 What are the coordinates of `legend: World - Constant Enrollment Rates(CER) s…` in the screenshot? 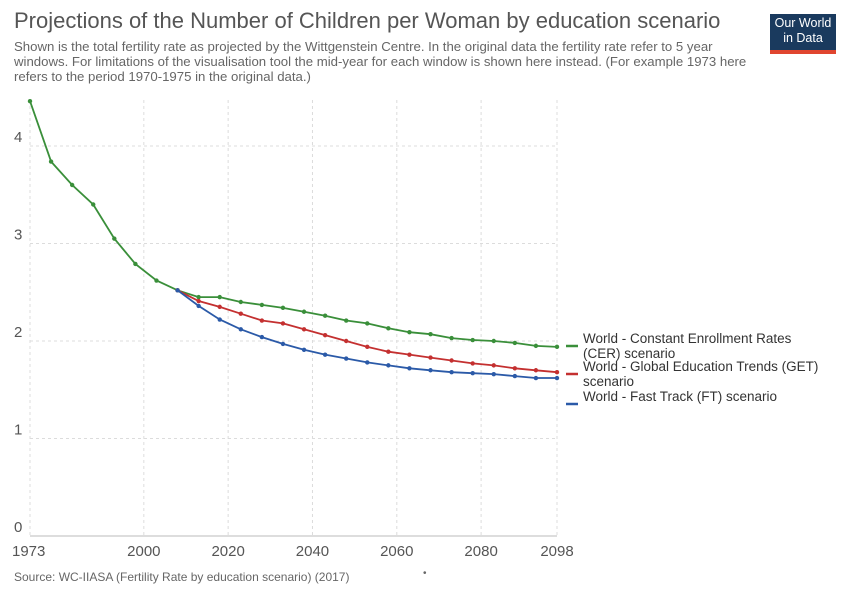 It's located at (692, 368).